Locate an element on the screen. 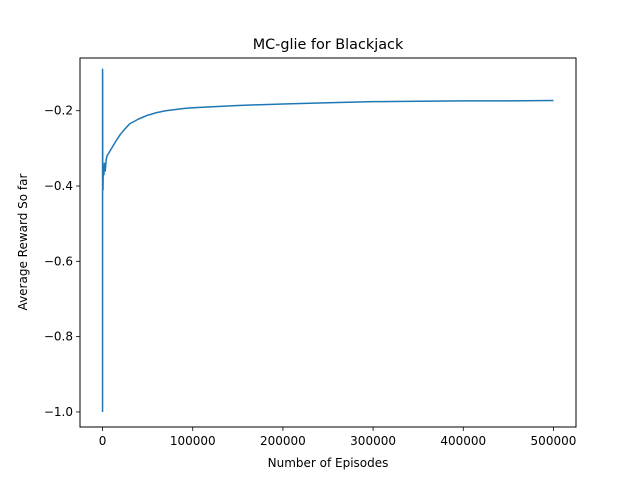  x-axis-label: Number of Episodes is located at coordinates (328, 463).